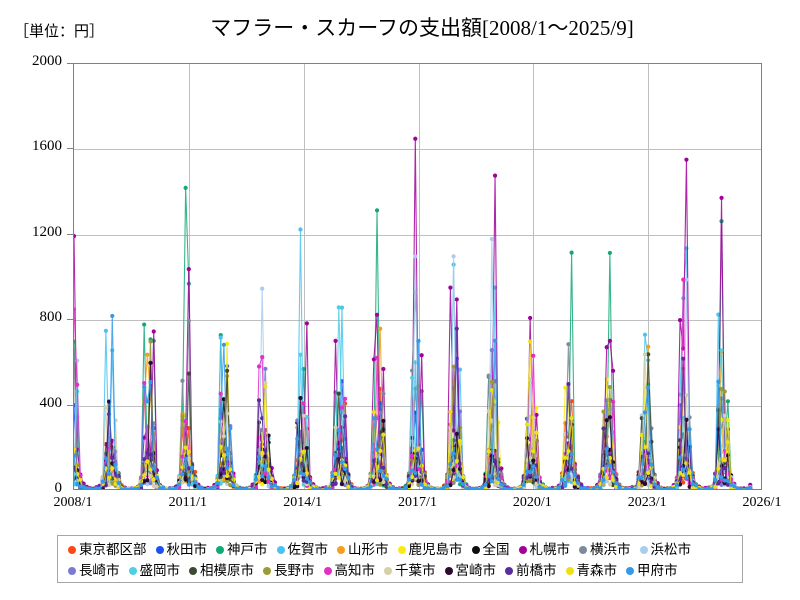 This screenshot has width=800, height=600. I want to click on gridline-horizontal, so click(417, 150).